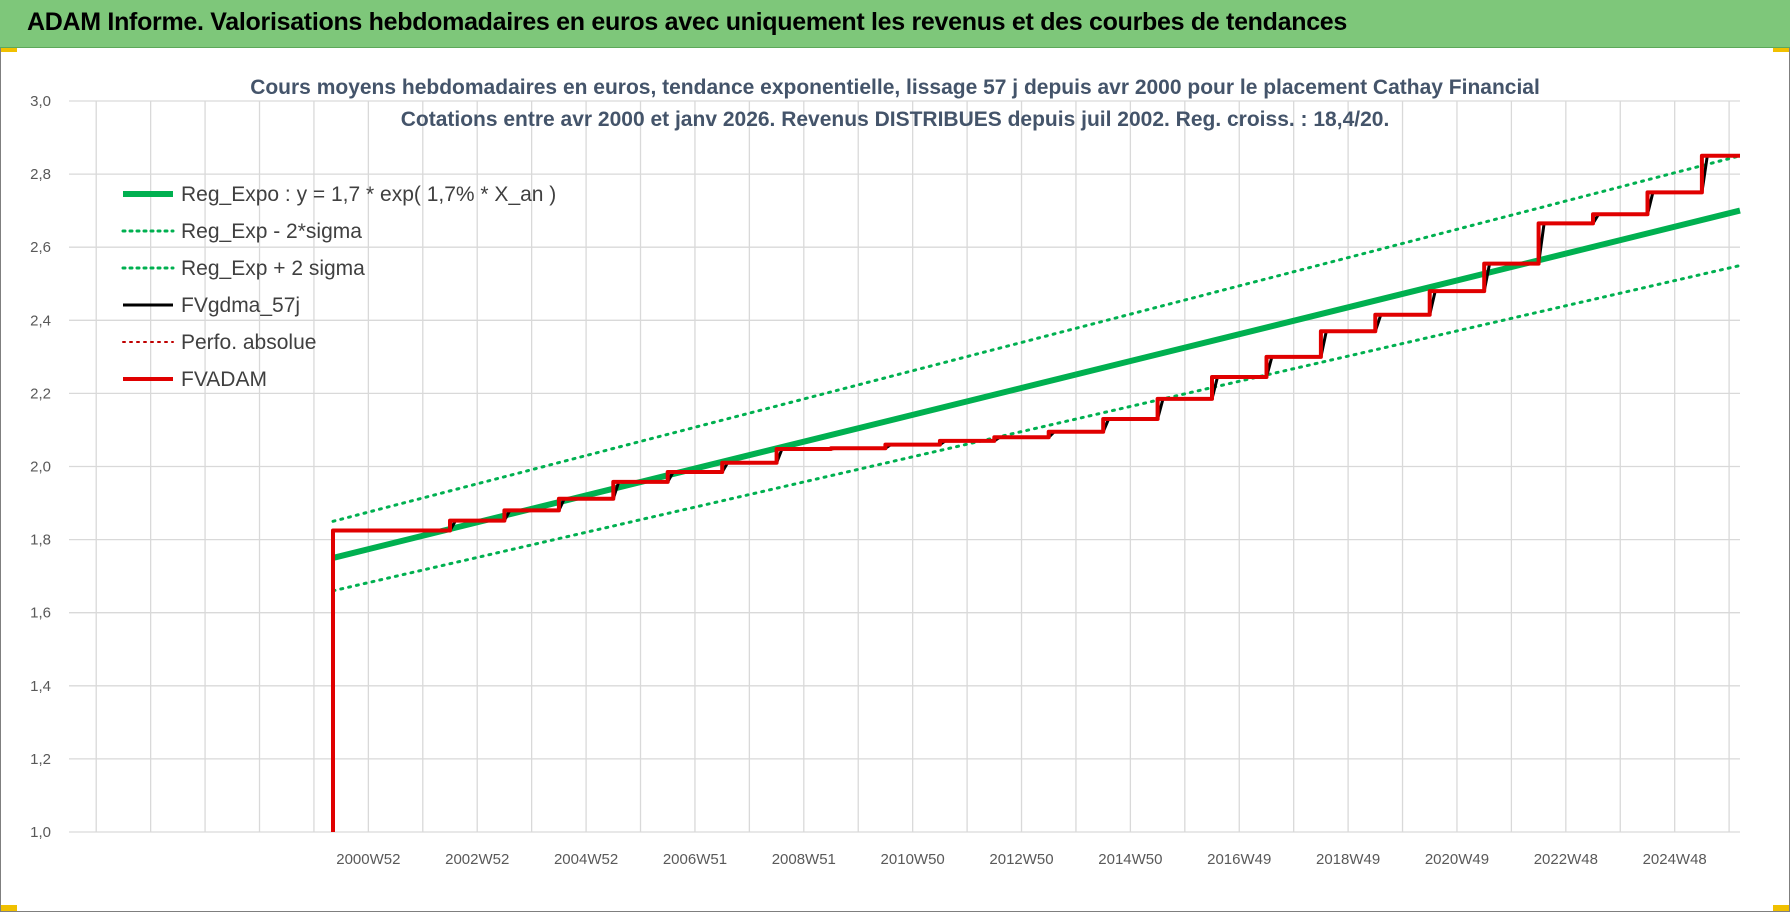 This screenshot has height=912, width=1790. I want to click on x-tick-label: 2012W50, so click(1021, 859).